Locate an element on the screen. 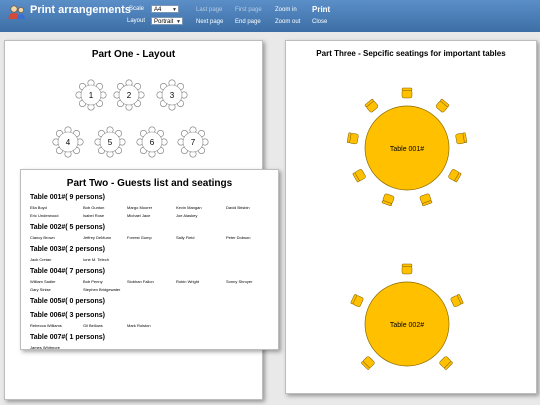 This screenshot has width=540, height=405. layout-table-5: 5 is located at coordinates (110, 142).